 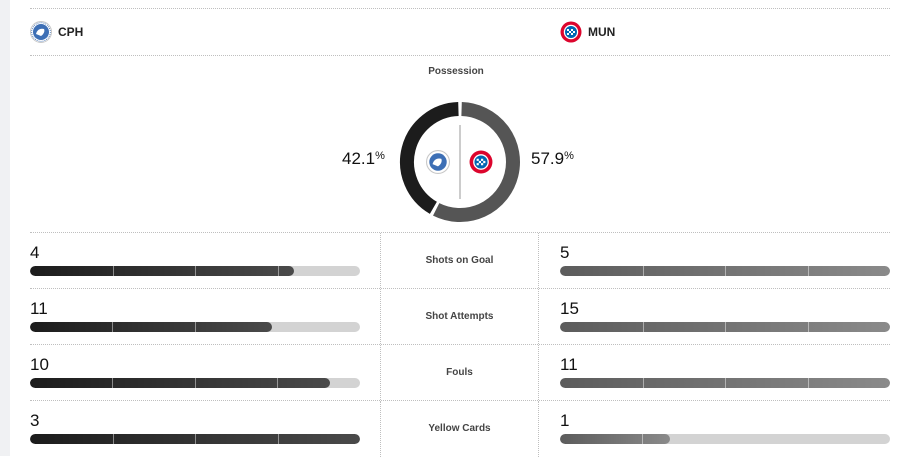 What do you see at coordinates (569, 156) in the screenshot?
I see `away-pct-sign: %` at bounding box center [569, 156].